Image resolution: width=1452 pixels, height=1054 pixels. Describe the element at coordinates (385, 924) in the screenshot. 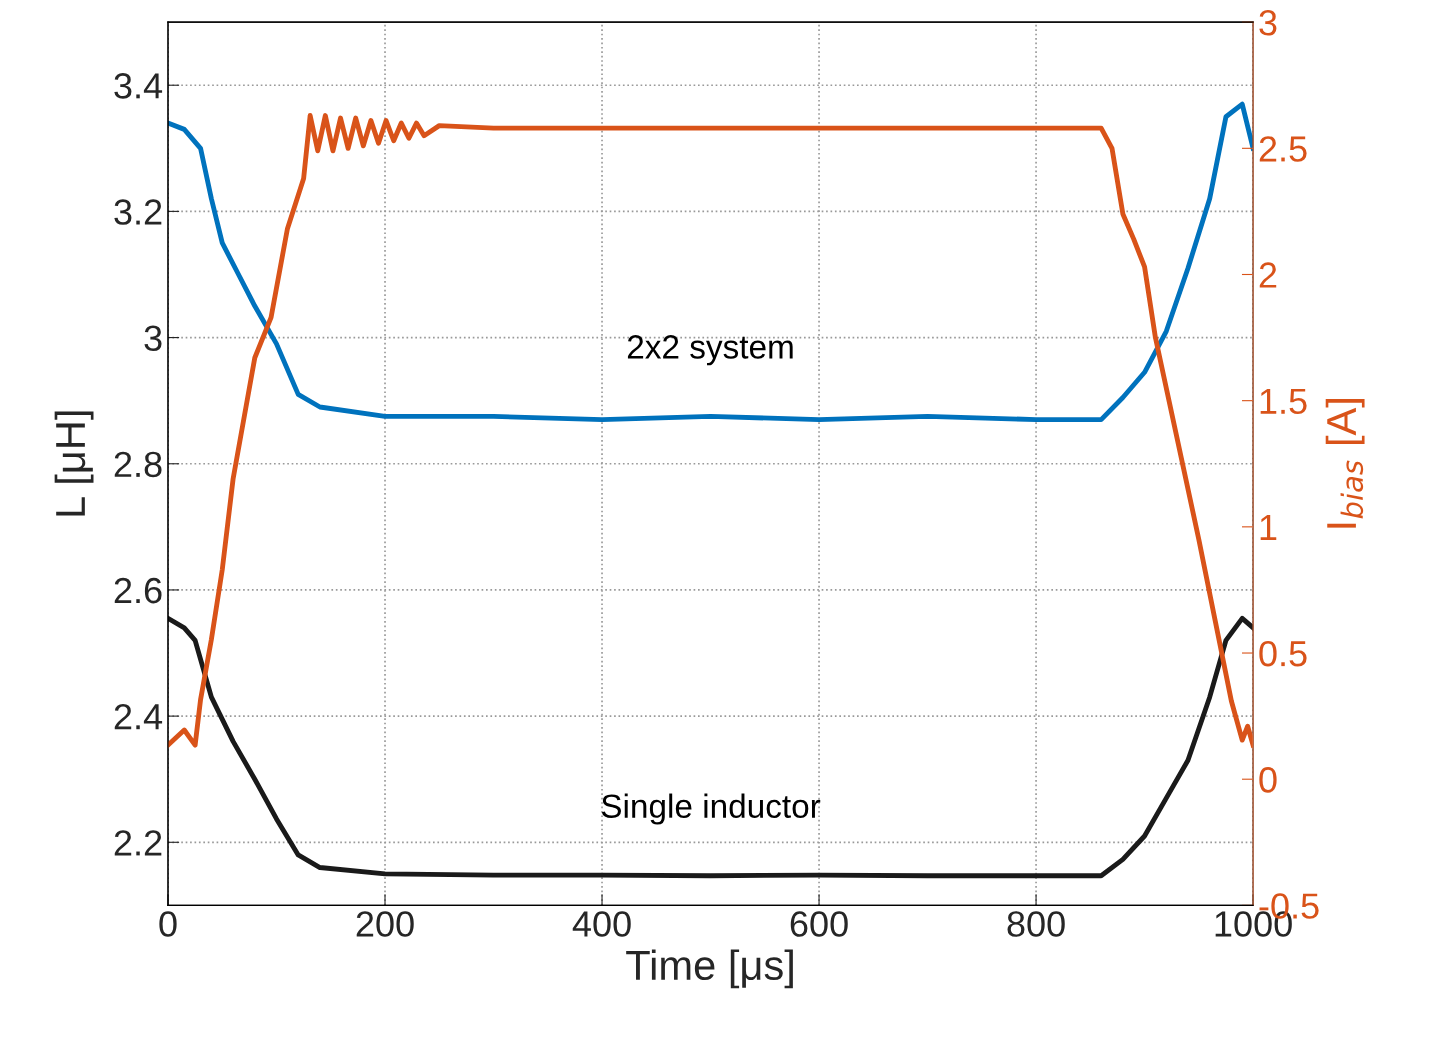

I see `x-tick-label: 200` at that location.